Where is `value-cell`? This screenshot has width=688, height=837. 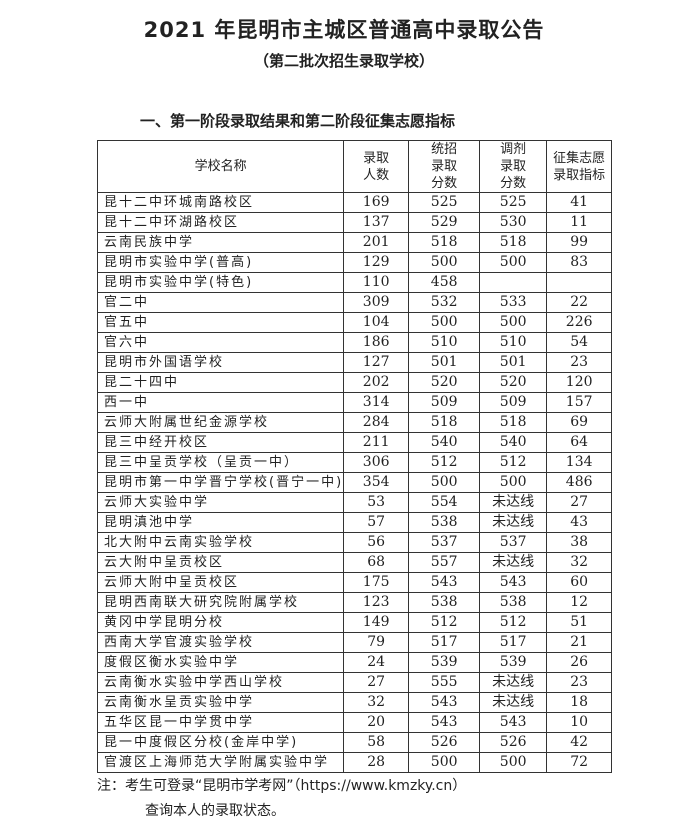
value-cell is located at coordinates (579, 282).